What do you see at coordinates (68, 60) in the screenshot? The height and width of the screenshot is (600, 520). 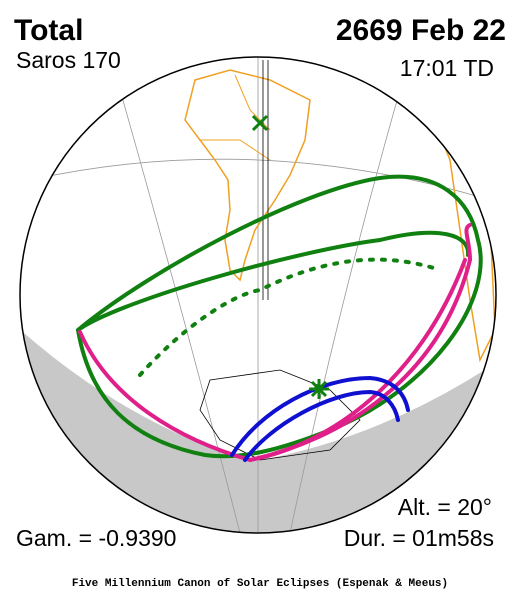 I see `saros: Saros 170` at bounding box center [68, 60].